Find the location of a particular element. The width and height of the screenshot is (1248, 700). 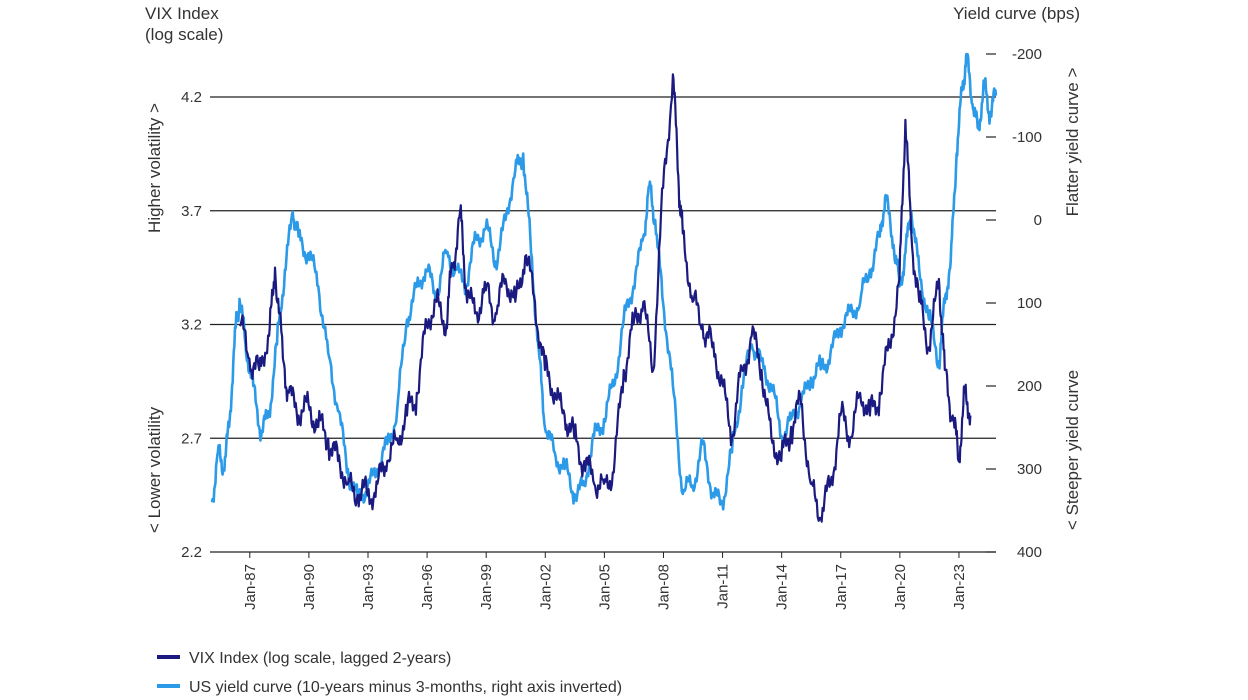

x-tick-label: Jan-02 is located at coordinates (545, 587).